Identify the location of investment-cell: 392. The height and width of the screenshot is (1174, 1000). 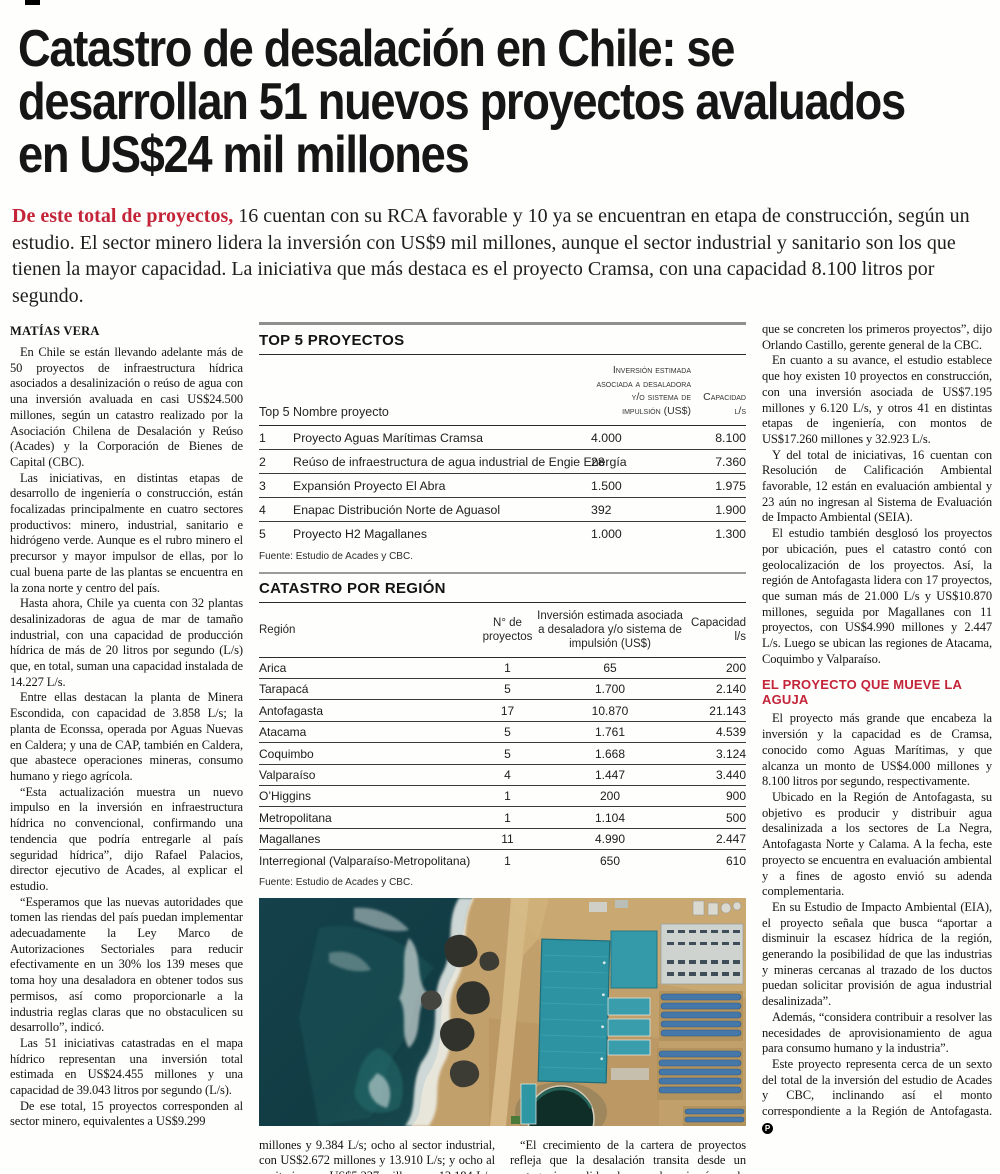
(641, 509).